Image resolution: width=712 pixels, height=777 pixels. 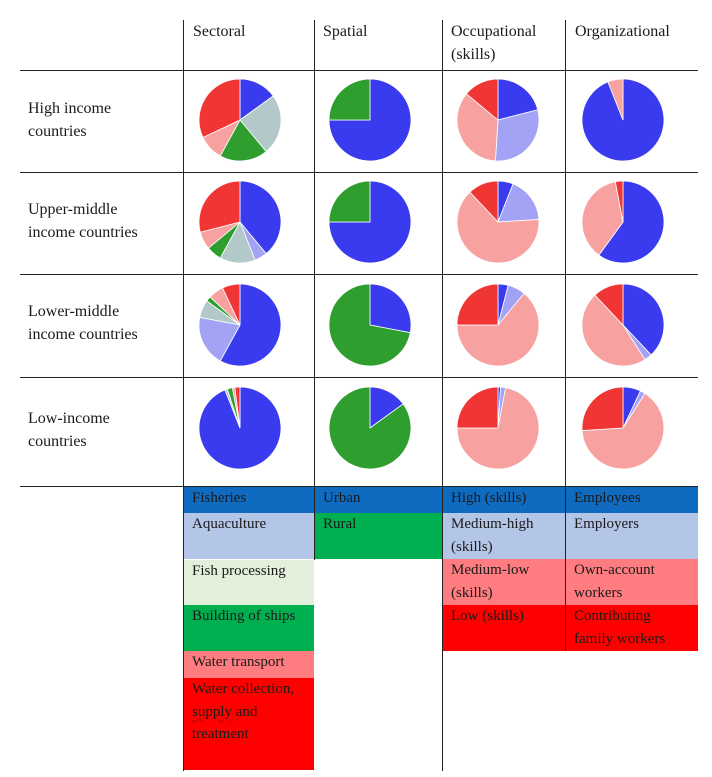 What do you see at coordinates (632, 500) in the screenshot?
I see `legend-employees: Employees` at bounding box center [632, 500].